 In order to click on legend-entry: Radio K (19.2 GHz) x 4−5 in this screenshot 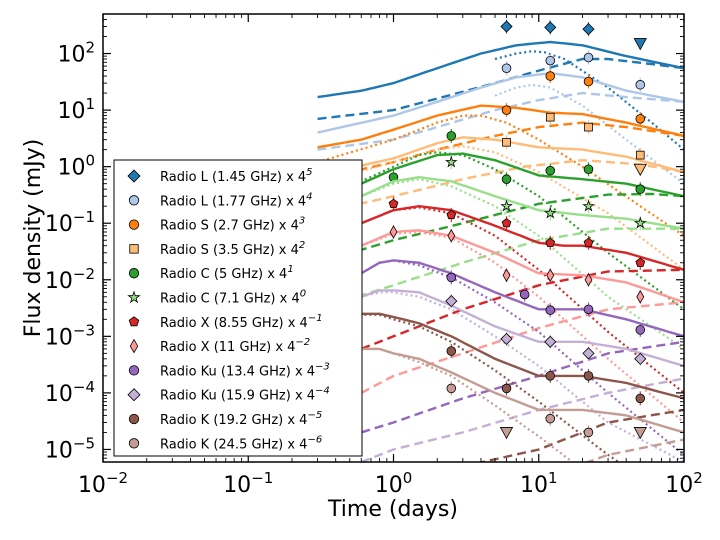, I will do `click(225, 419)`.